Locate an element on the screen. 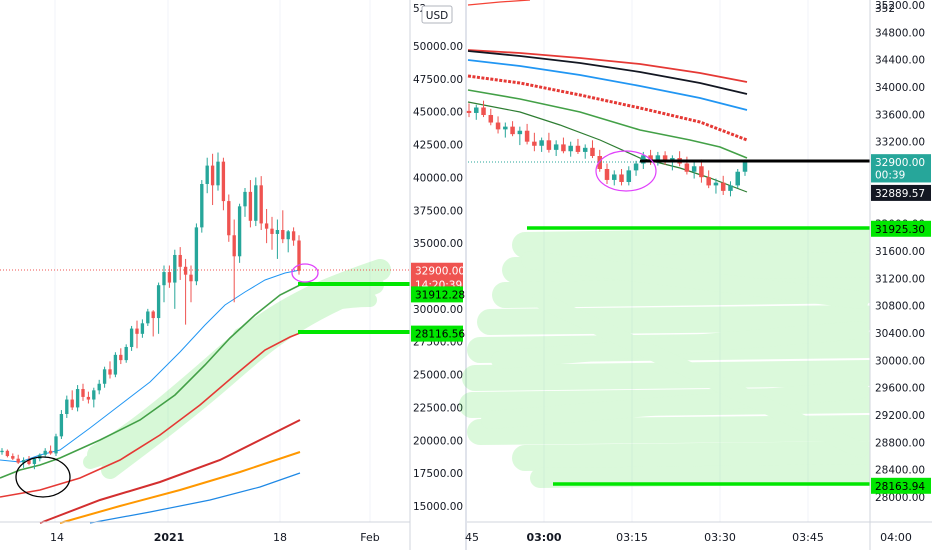  ma-blue-long is located at coordinates (195, 498).